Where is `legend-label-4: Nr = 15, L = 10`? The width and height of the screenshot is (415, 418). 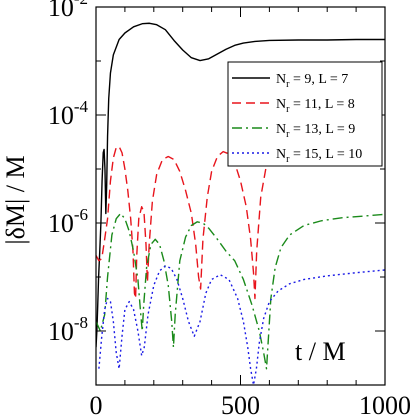 legend-label-4: Nr = 15, L = 10 is located at coordinates (319, 156).